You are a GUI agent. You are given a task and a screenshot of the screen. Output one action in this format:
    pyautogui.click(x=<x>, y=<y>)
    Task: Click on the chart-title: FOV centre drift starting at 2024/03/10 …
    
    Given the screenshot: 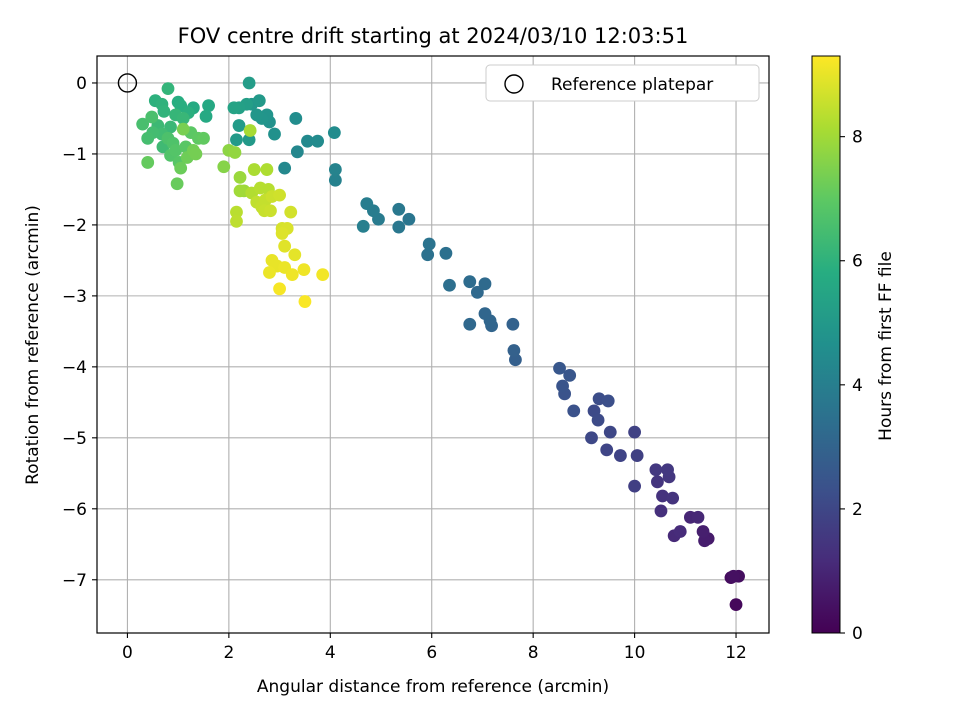 What is the action you would take?
    pyautogui.click(x=433, y=36)
    